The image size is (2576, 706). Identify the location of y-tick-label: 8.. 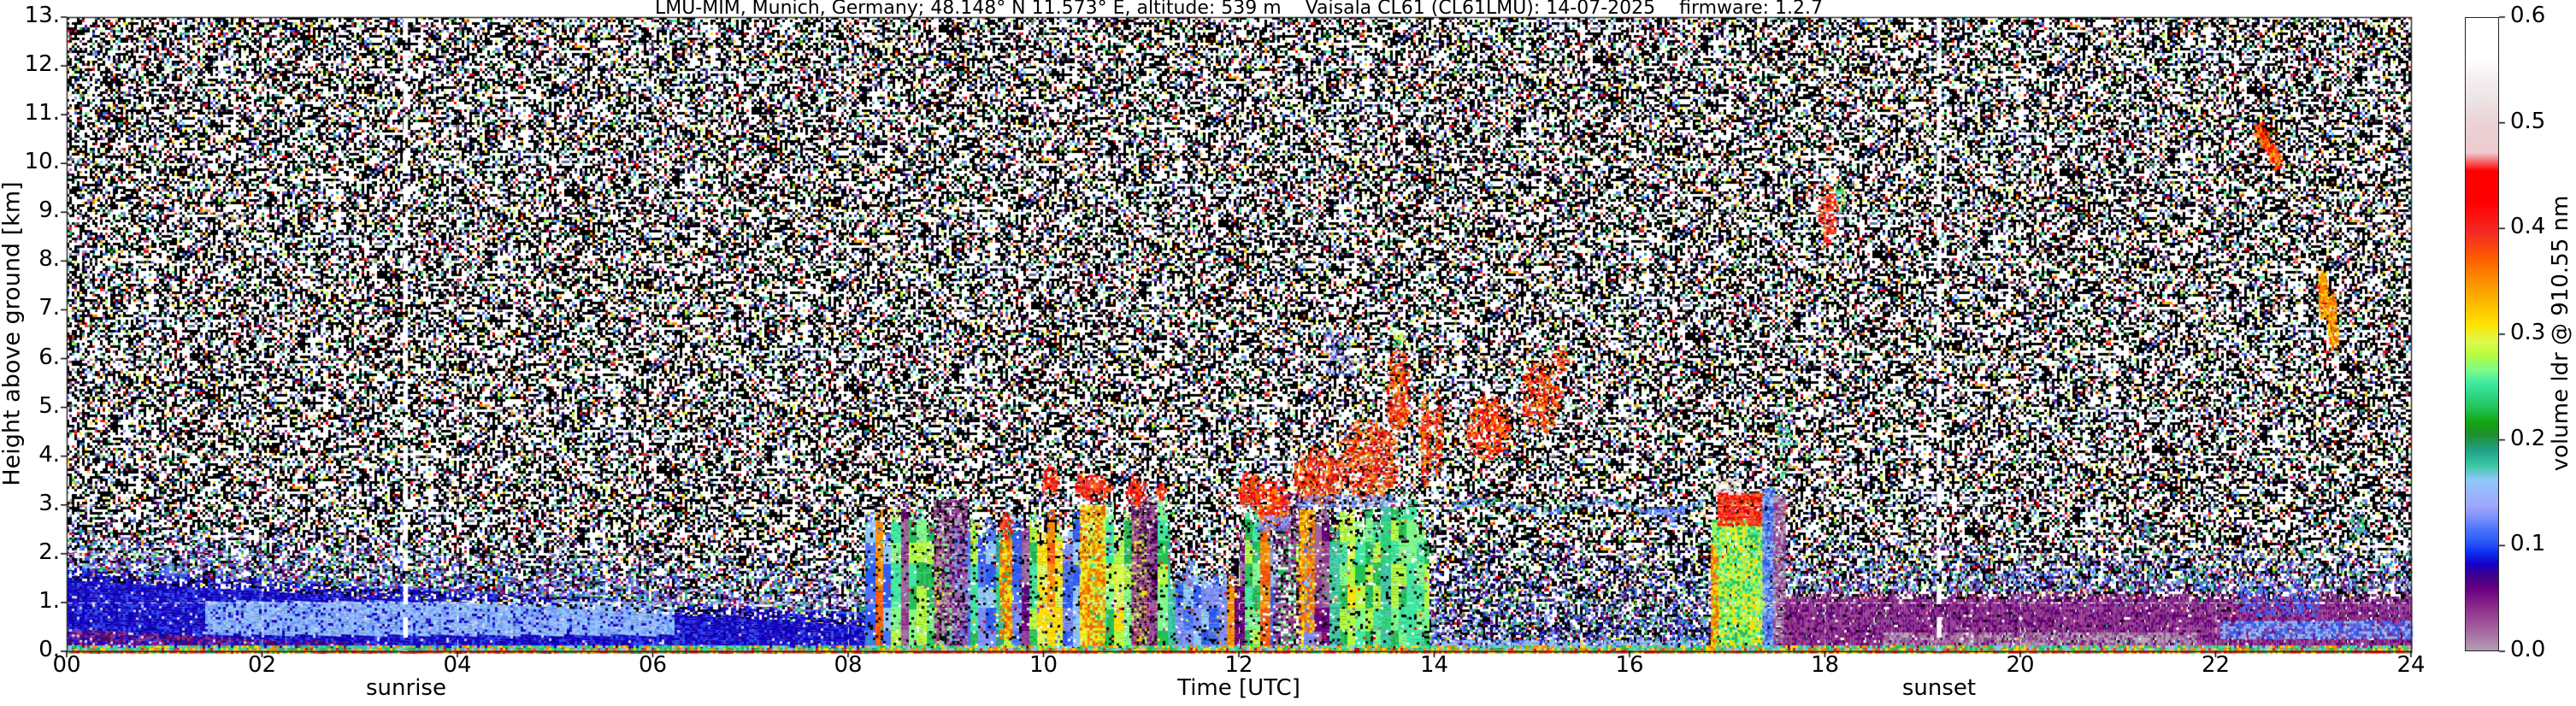
(49, 259).